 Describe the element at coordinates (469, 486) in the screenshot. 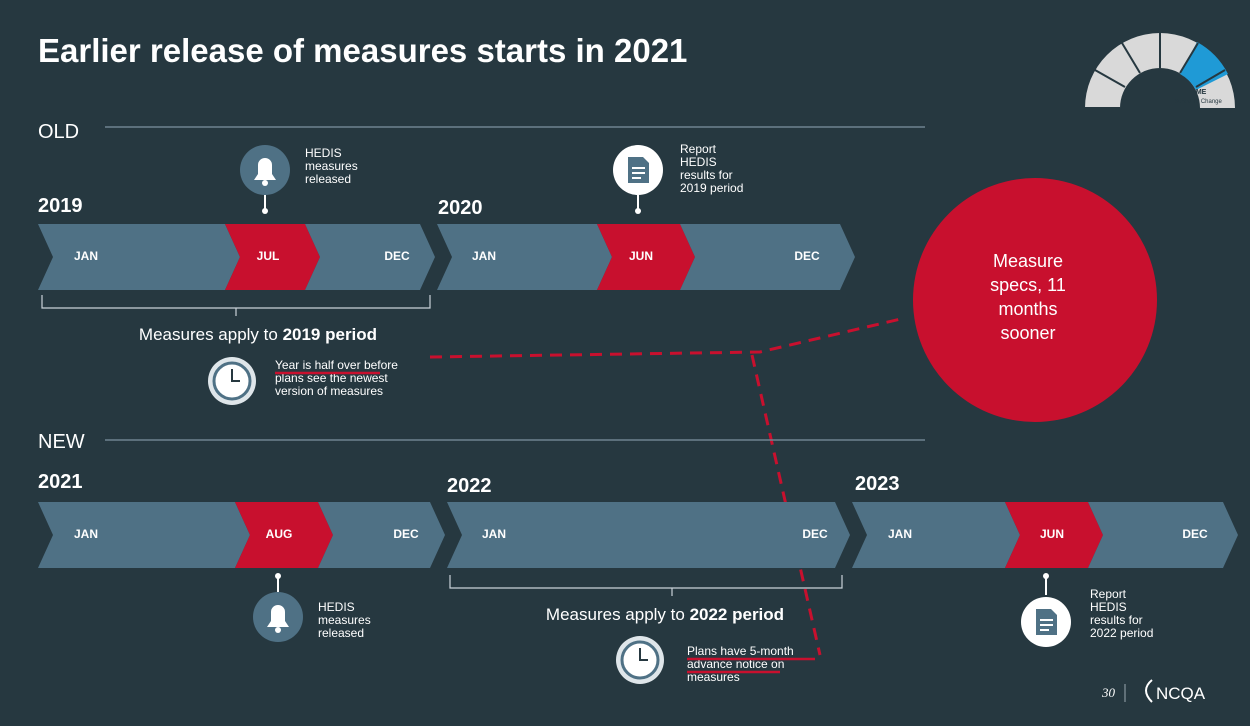

I see `year: 2022` at that location.